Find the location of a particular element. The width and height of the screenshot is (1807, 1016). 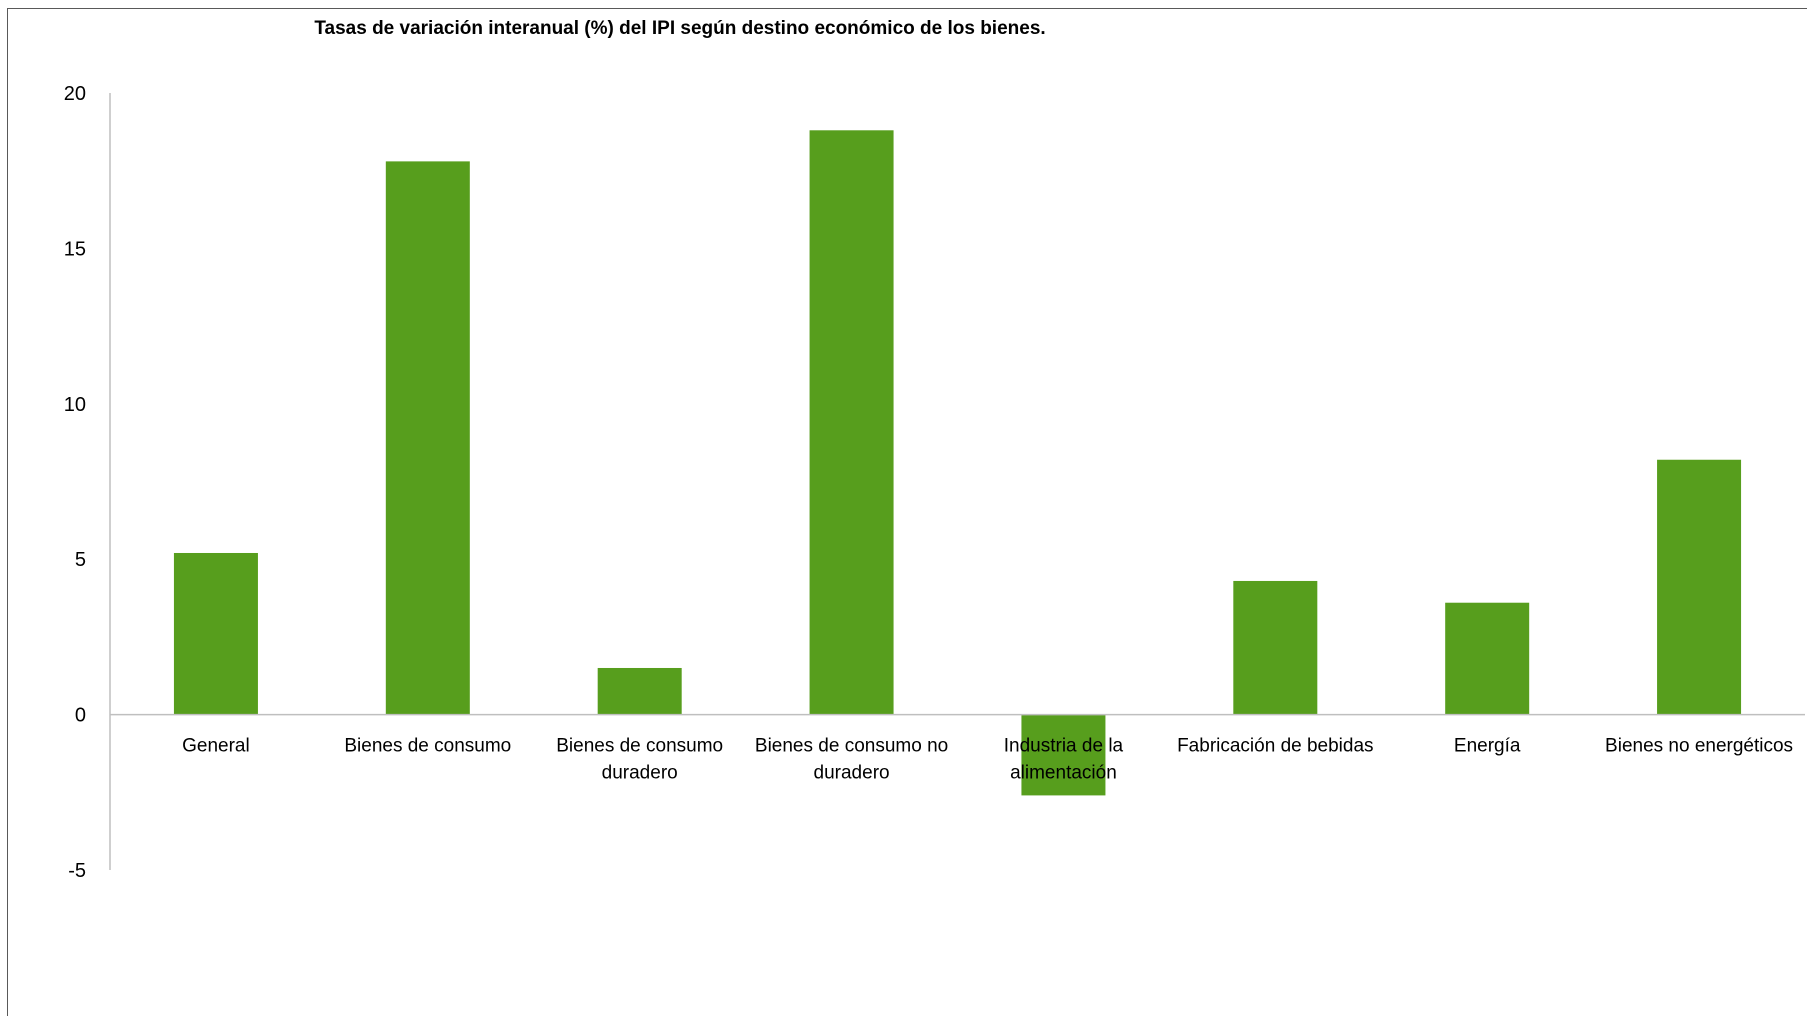

y-tick-label: 15 is located at coordinates (75, 249).